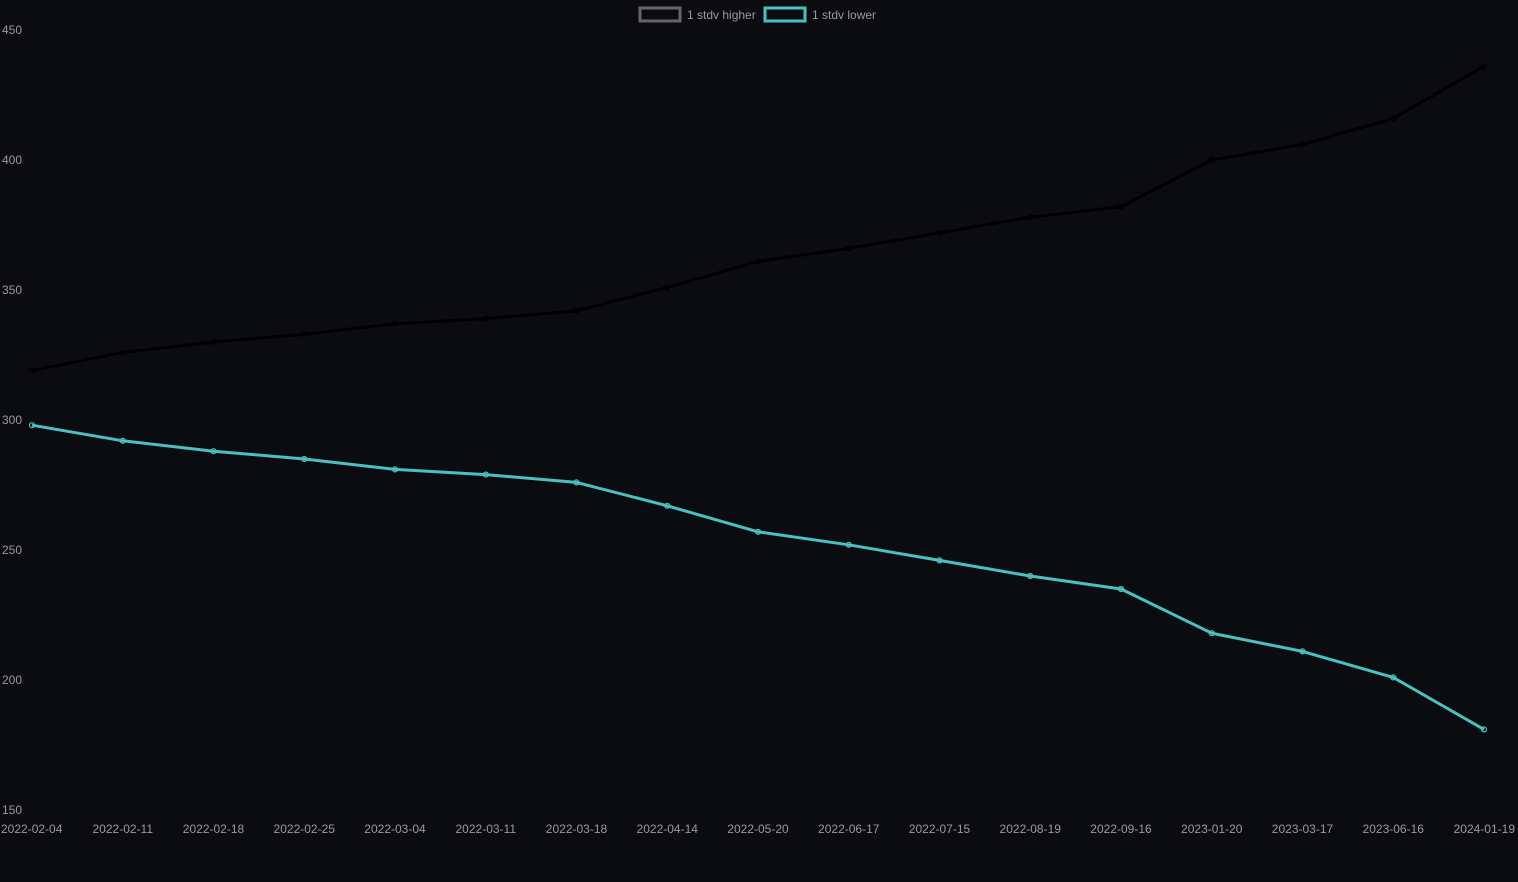  Describe the element at coordinates (940, 829) in the screenshot. I see `x-tick-label: 2022-07-15` at that location.